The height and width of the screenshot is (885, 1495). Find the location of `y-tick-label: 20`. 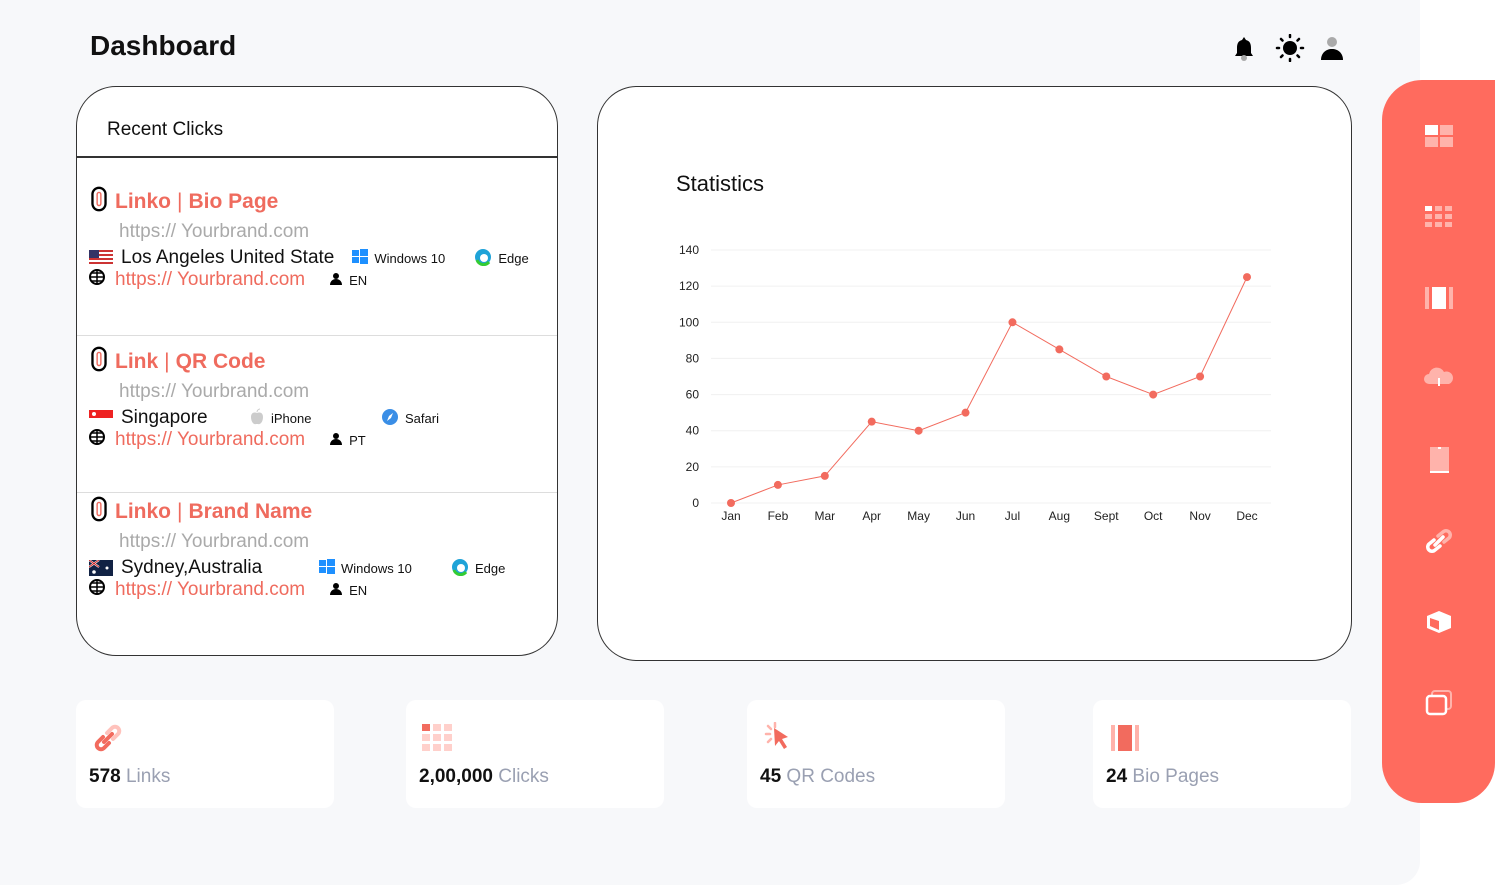

y-tick-label: 20 is located at coordinates (693, 467).